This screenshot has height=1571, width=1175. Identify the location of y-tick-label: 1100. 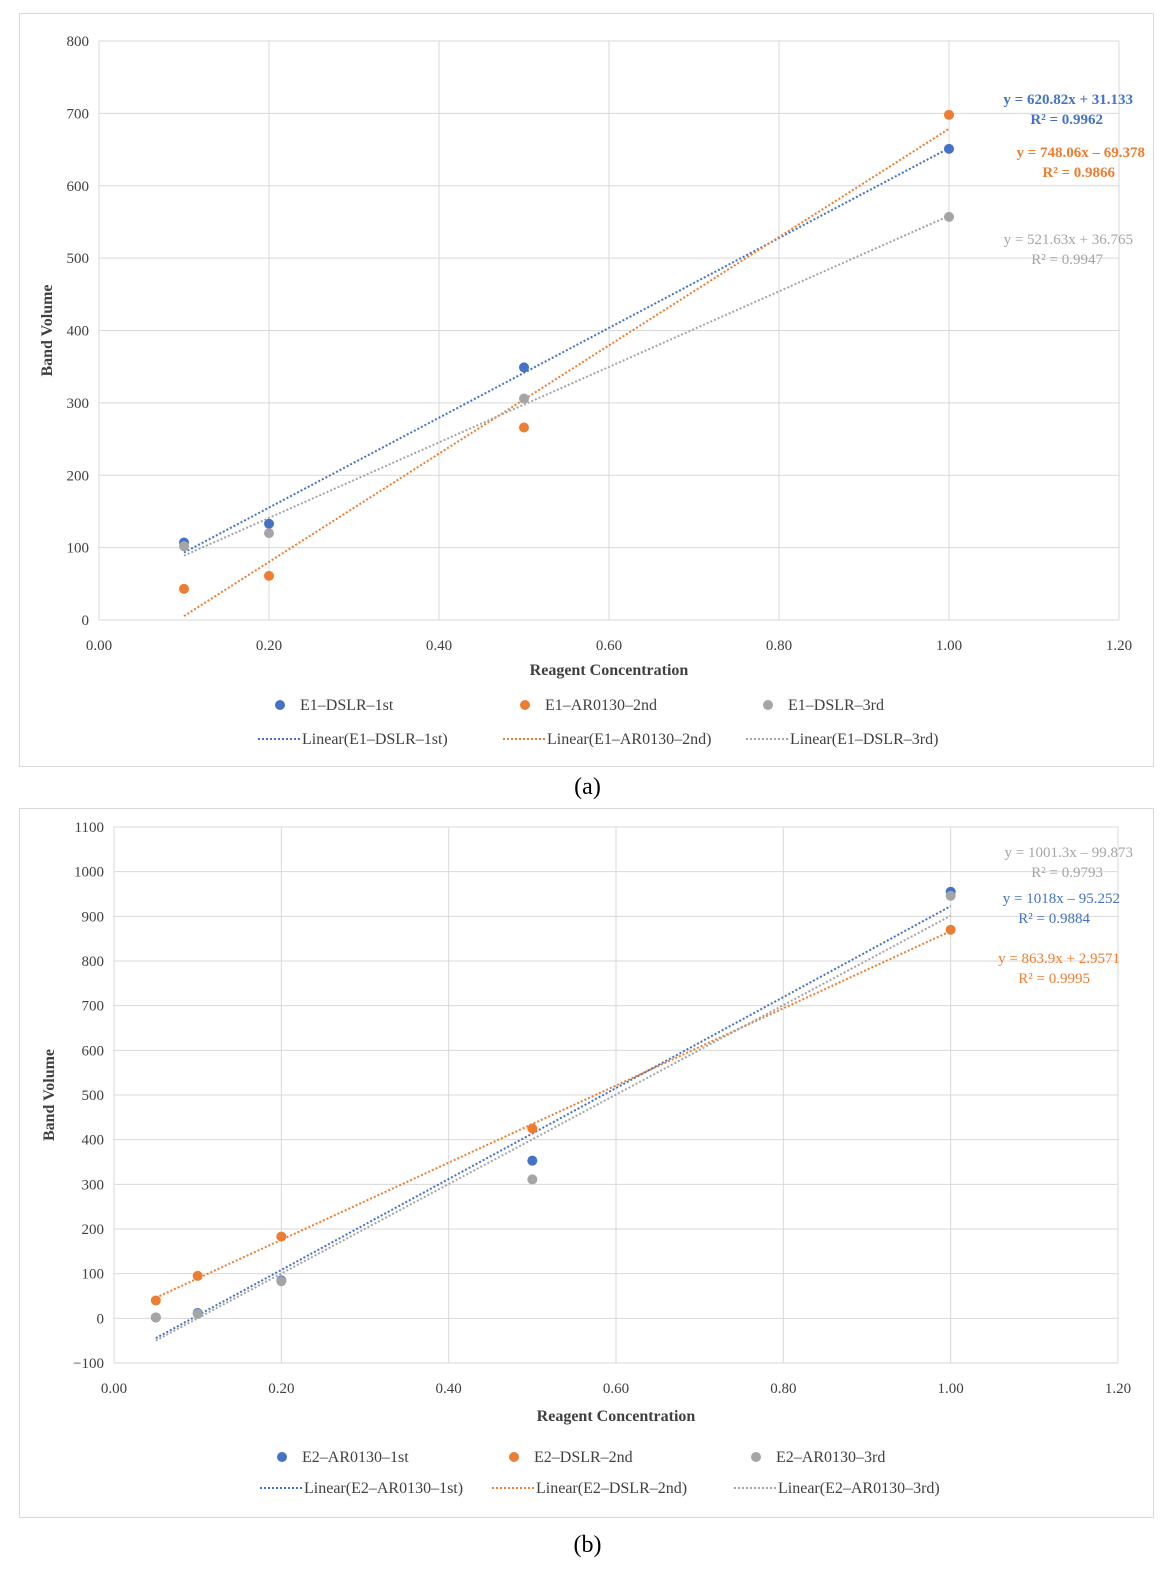
(89, 828).